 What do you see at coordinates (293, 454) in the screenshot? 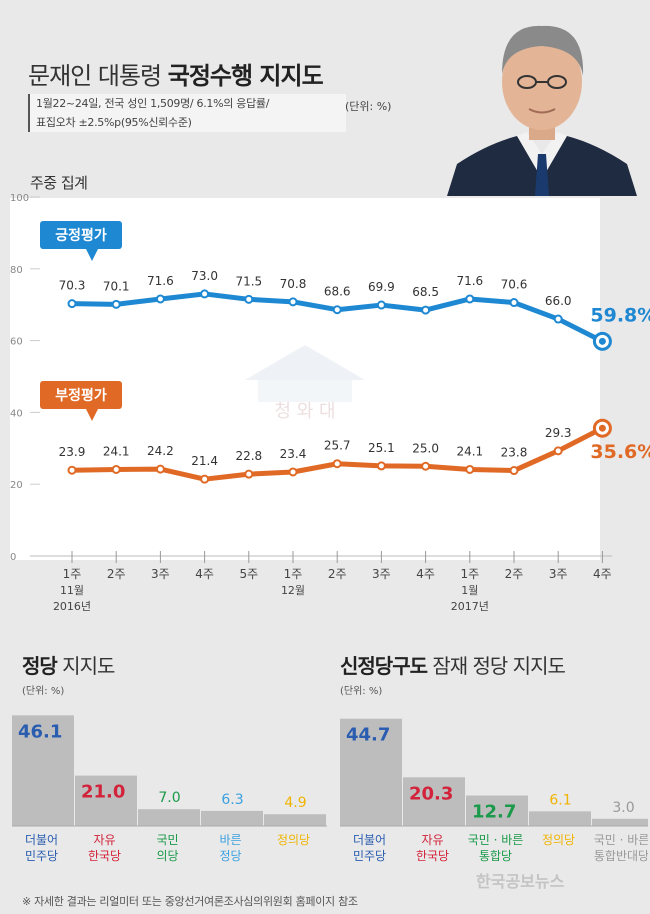
I see `series-value-label: 23.4` at bounding box center [293, 454].